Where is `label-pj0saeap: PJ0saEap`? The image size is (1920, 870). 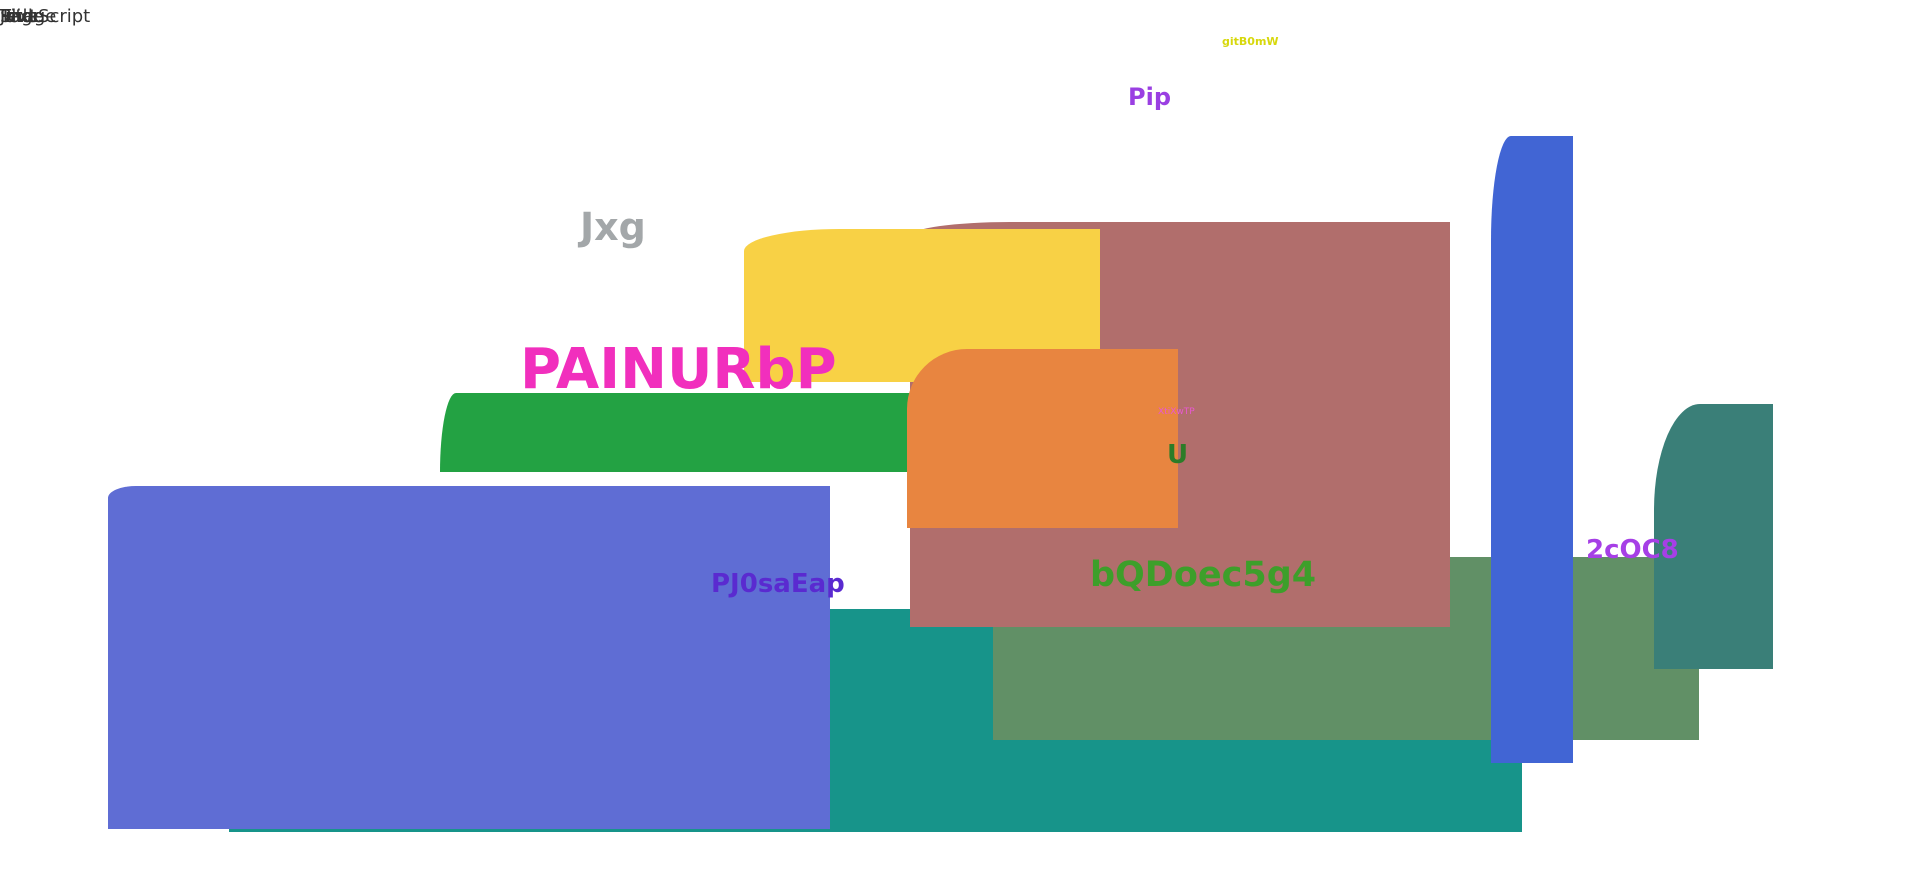 label-pj0saeap: PJ0saEap is located at coordinates (778, 584).